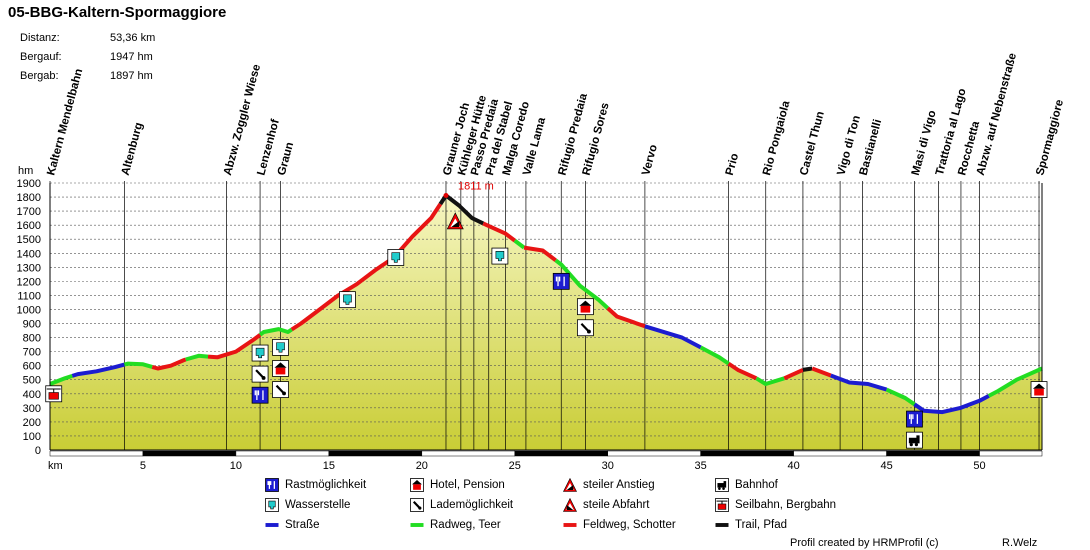 Image resolution: width=1090 pixels, height=550 pixels. What do you see at coordinates (746, 485) in the screenshot?
I see `legend-item-bahnhof: Bahnhof` at bounding box center [746, 485].